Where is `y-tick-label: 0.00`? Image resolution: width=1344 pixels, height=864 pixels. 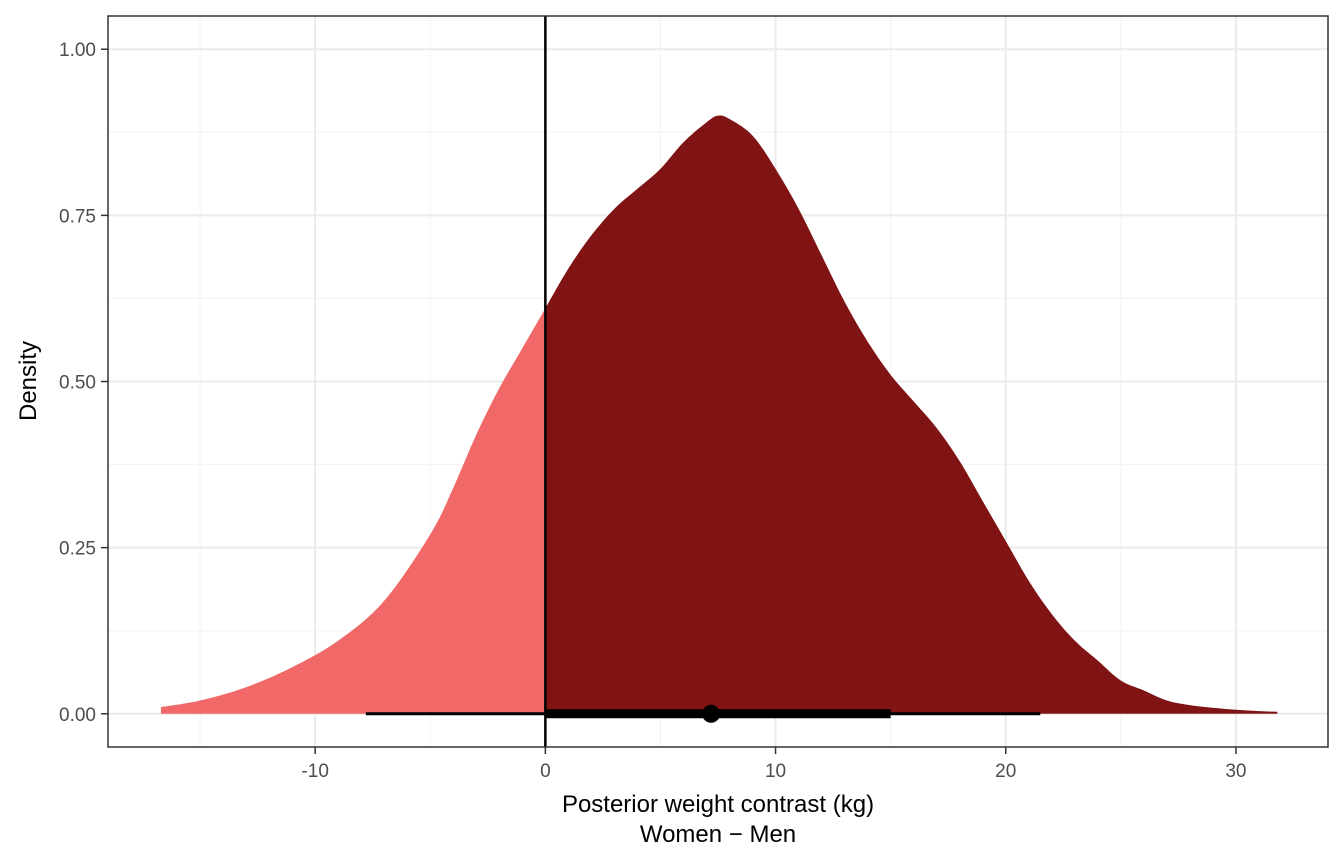 y-tick-label: 0.00 is located at coordinates (77, 715).